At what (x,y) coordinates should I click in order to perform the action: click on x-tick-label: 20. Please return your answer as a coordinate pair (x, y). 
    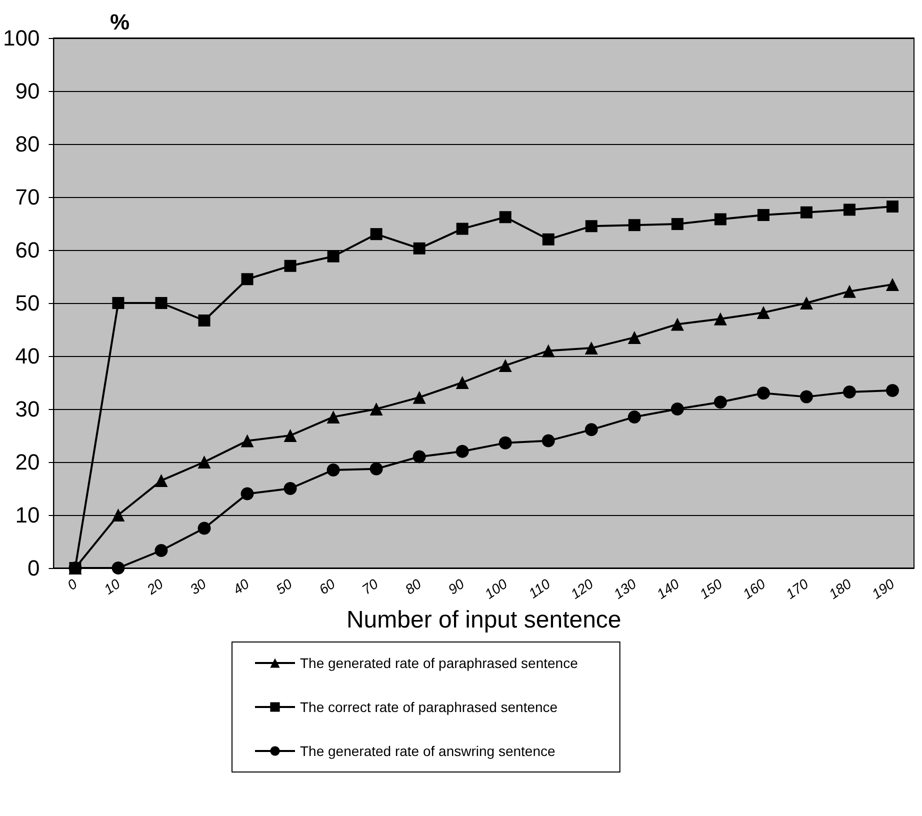
    Looking at the image, I should click on (154, 586).